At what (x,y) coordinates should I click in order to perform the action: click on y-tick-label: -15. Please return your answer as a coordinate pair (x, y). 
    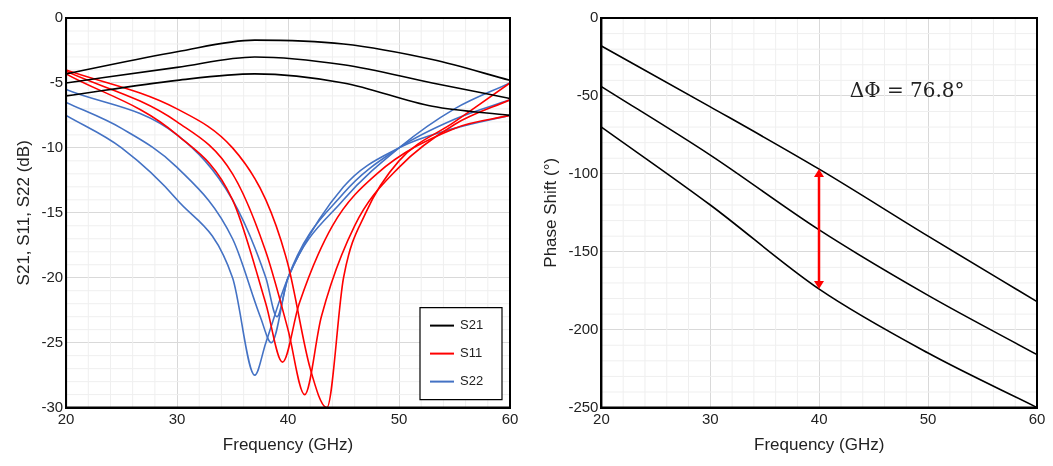
    Looking at the image, I should click on (52, 211).